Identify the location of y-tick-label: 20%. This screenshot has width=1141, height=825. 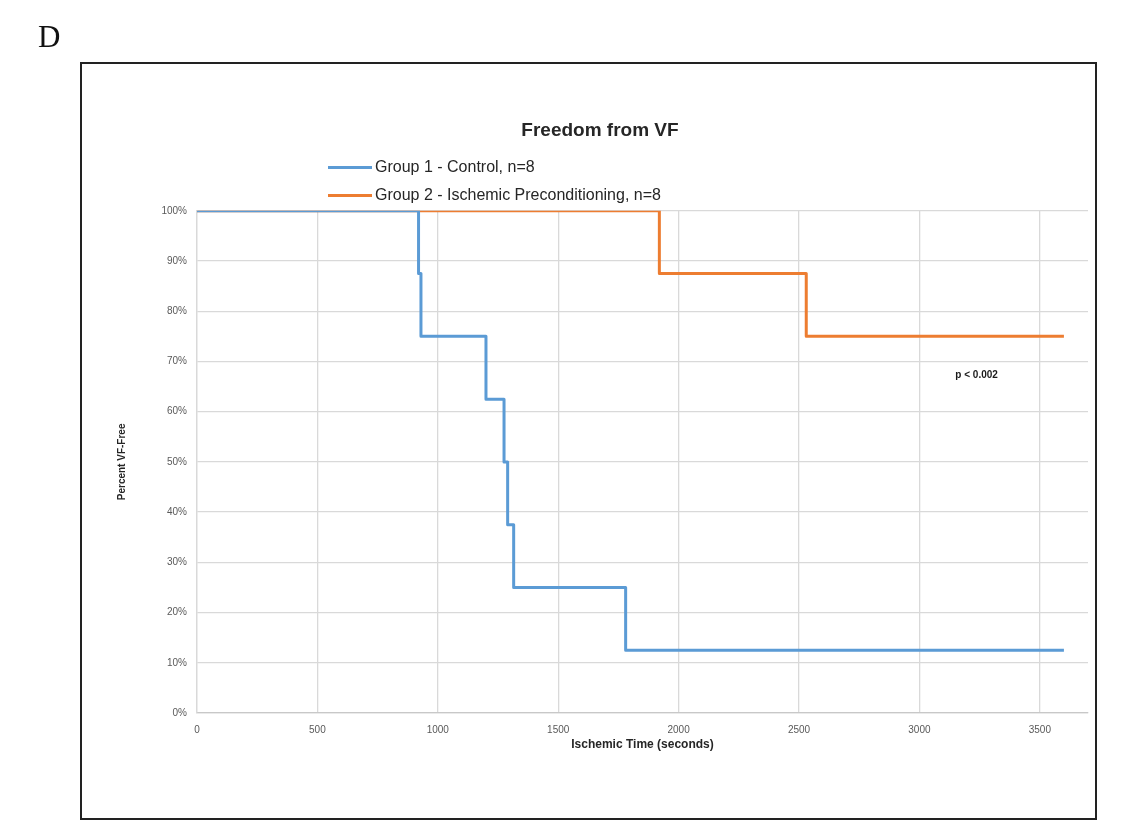
(177, 612).